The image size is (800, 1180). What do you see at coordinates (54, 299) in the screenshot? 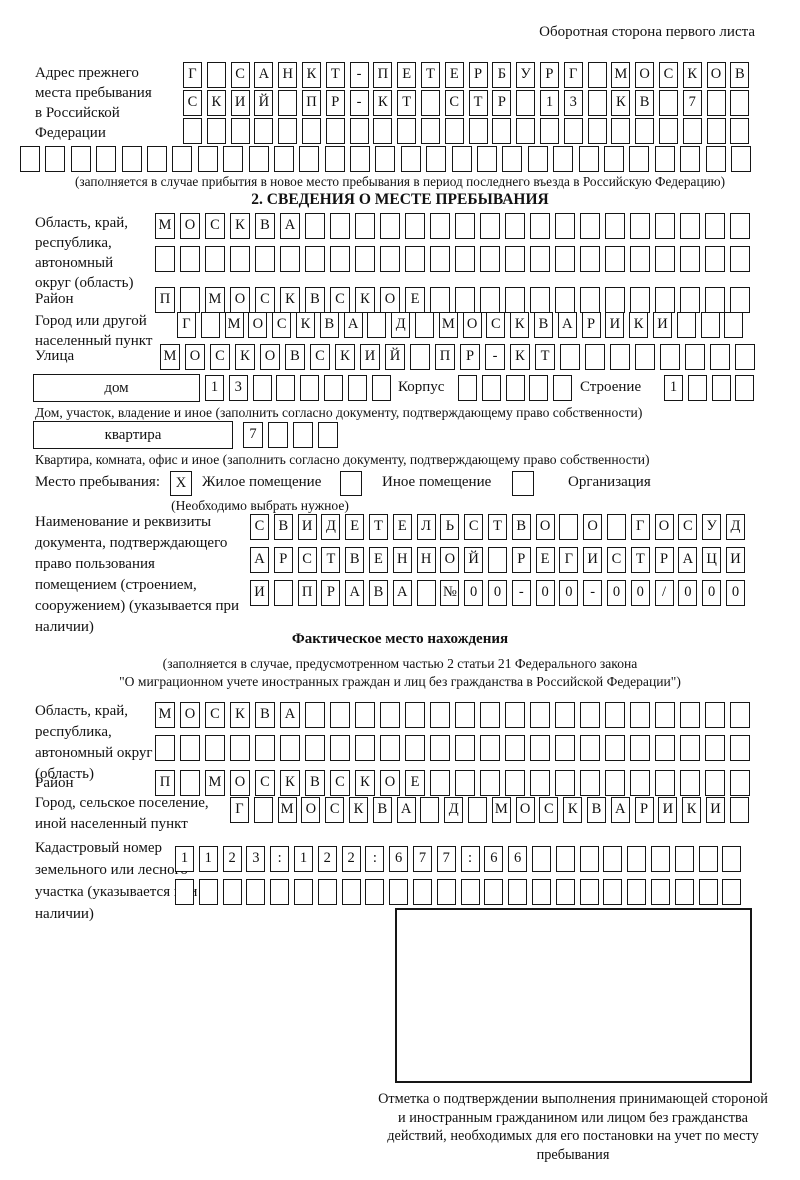
I see `district-label: Район` at bounding box center [54, 299].